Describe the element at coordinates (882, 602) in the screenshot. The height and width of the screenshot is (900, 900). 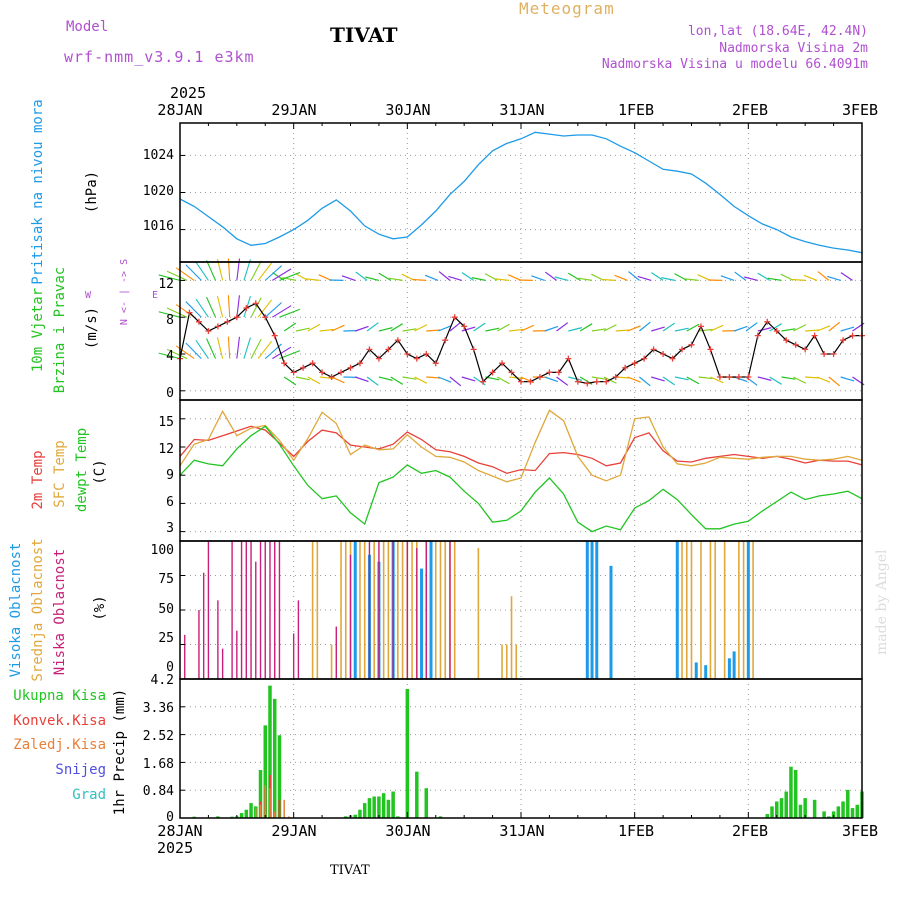
I see `watermark: made by Angel` at that location.